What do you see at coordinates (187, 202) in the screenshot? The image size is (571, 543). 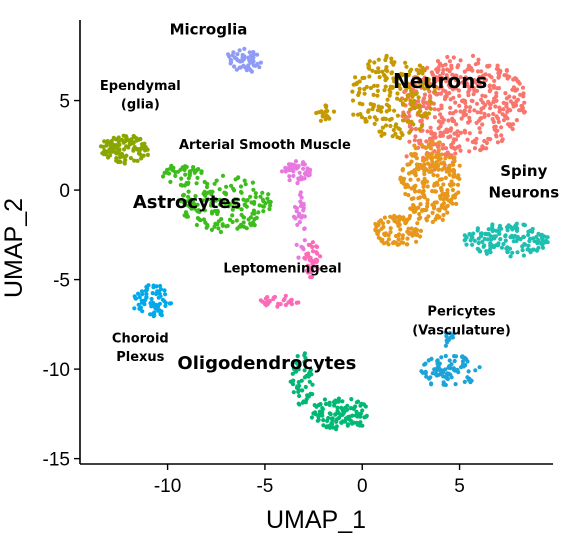 I see `cluster-label-astrocytes: Astrocytes` at bounding box center [187, 202].